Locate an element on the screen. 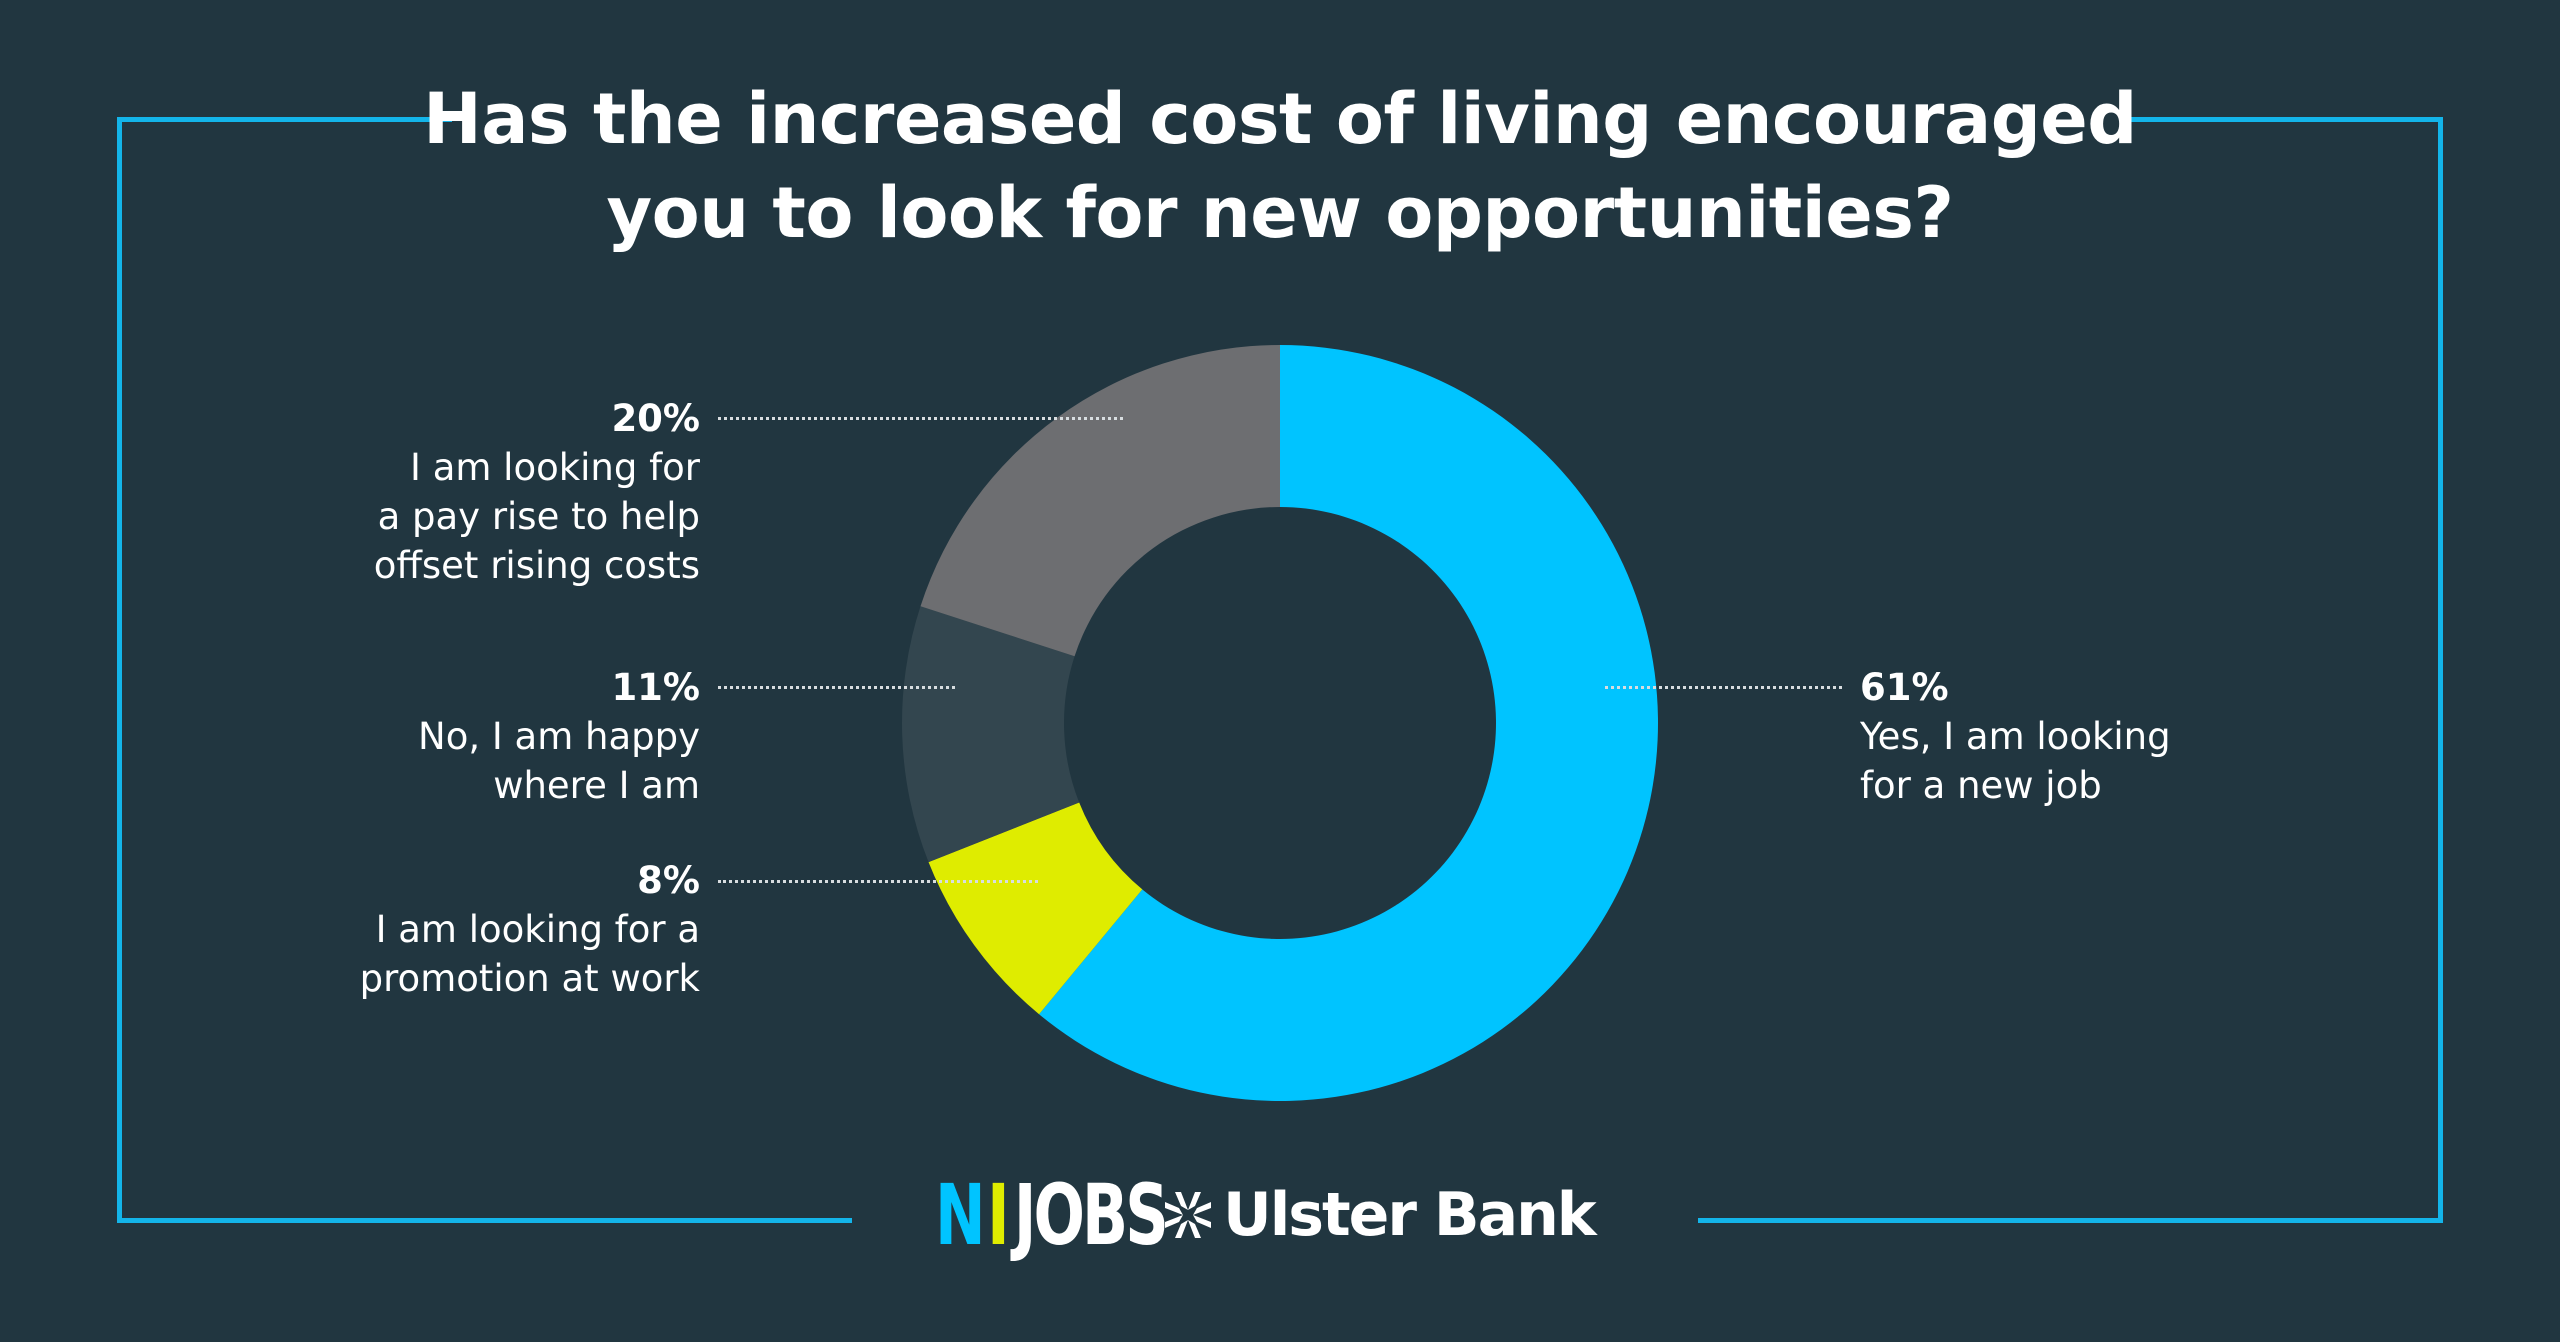 The width and height of the screenshot is (2560, 1342). frame-top-right is located at coordinates (2281, 119).